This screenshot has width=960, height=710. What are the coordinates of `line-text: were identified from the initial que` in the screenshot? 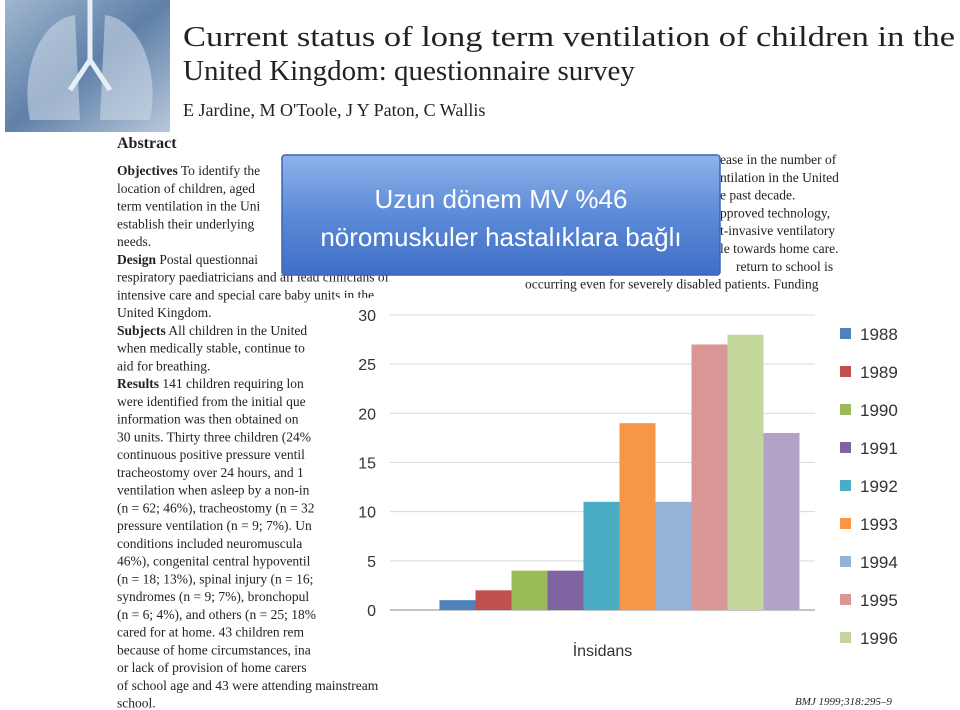 It's located at (211, 401).